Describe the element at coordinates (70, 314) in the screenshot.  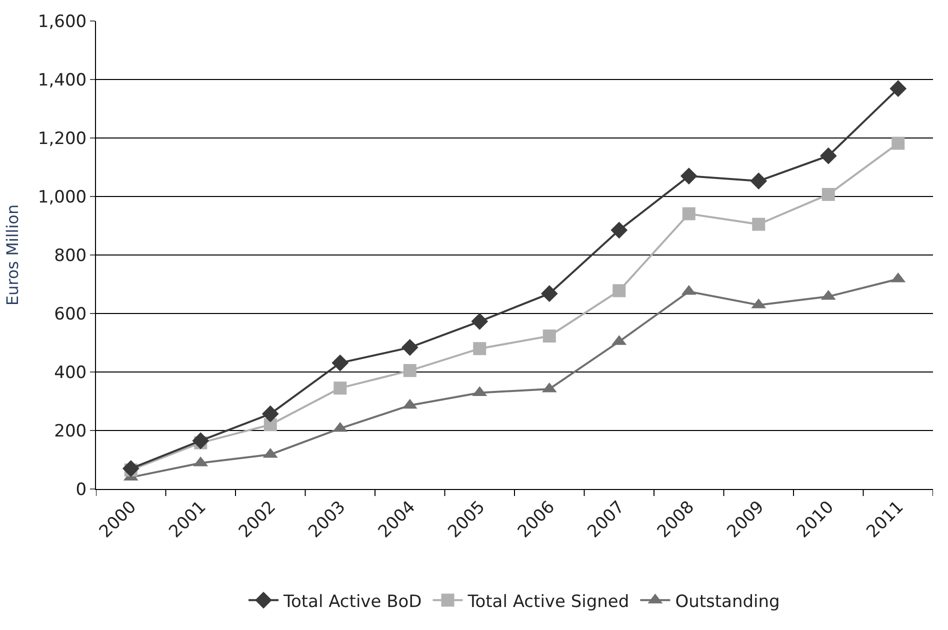
I see `y-tick-label: 600` at that location.